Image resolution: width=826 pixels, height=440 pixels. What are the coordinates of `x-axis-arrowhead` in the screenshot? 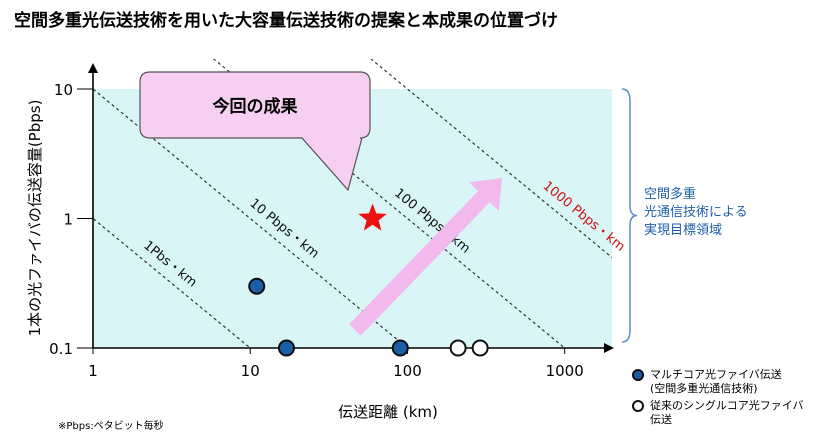 It's located at (609, 348).